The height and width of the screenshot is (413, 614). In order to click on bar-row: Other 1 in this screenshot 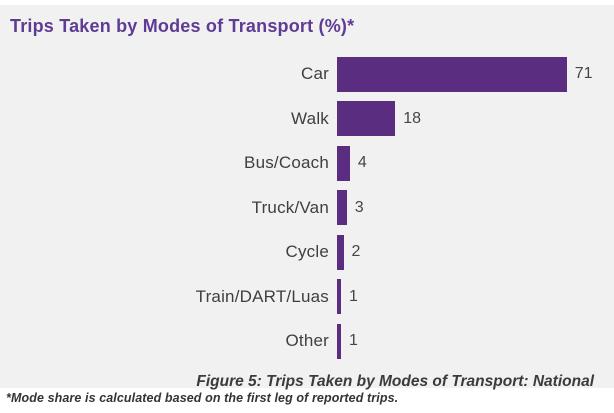, I will do `click(307, 341)`.